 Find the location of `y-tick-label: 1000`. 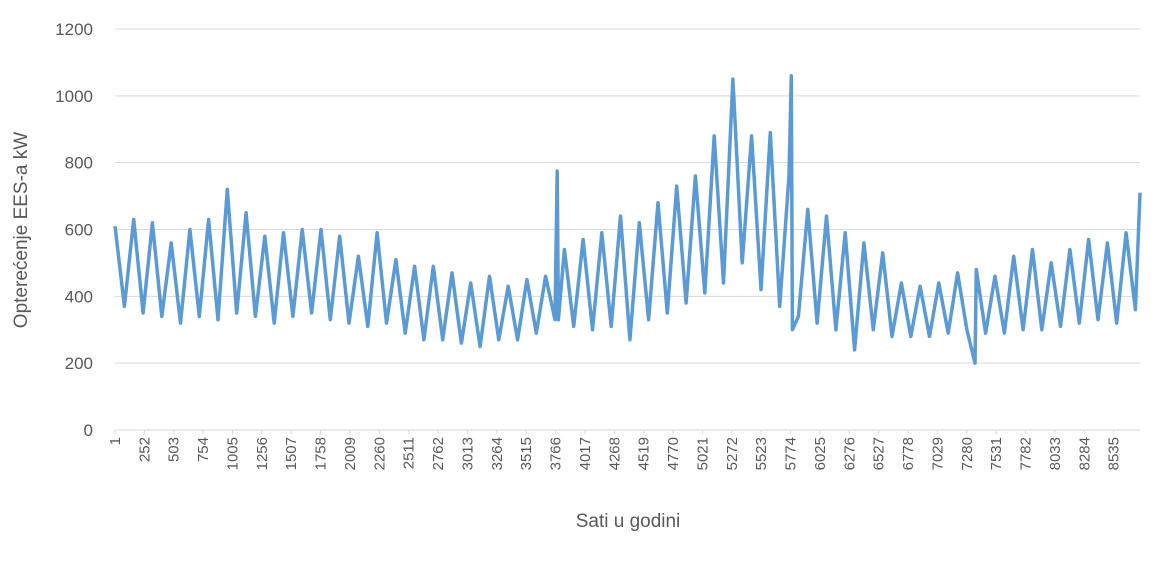

y-tick-label: 1000 is located at coordinates (74, 96).